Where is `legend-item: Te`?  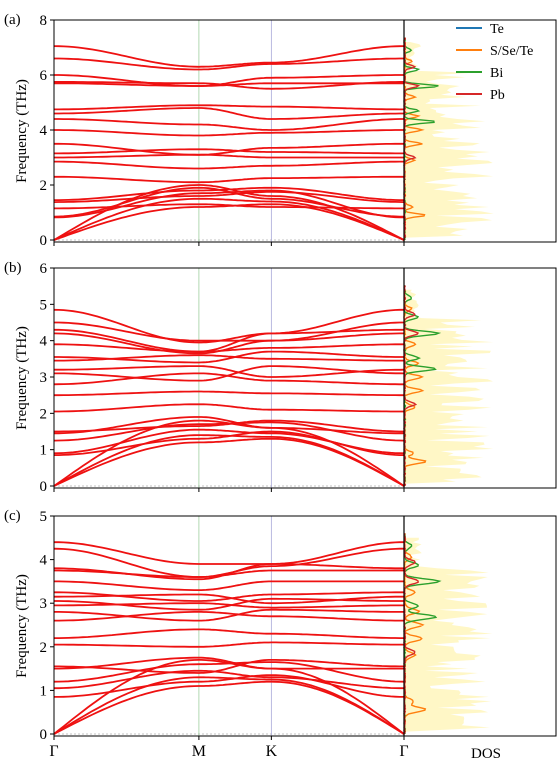
legend-item: Te is located at coordinates (480, 29).